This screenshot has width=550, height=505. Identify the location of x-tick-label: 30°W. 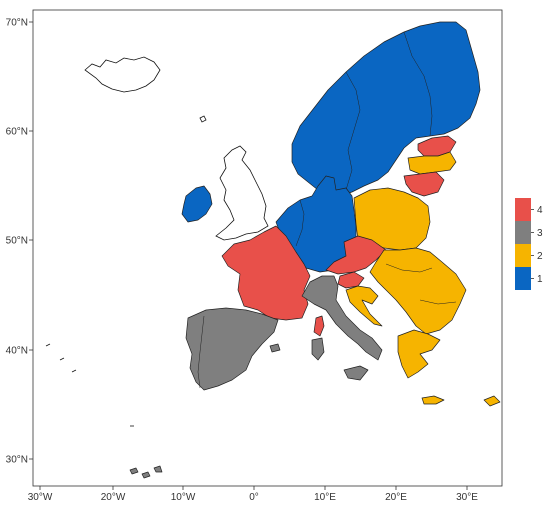
(40, 497).